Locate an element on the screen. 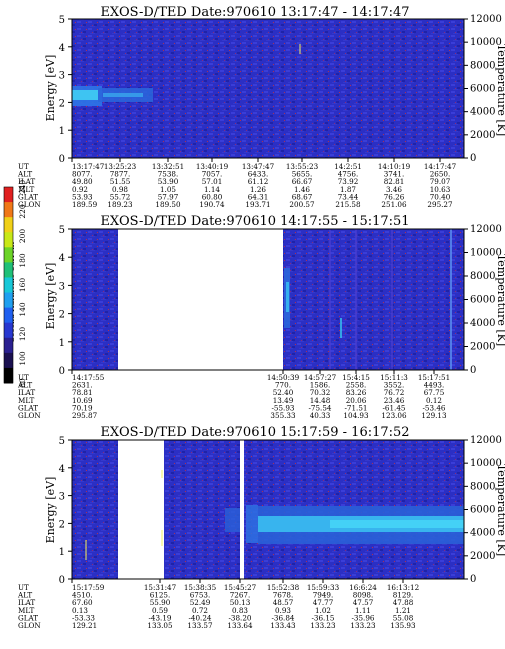  table-cell: 53.90 is located at coordinates (168, 181).